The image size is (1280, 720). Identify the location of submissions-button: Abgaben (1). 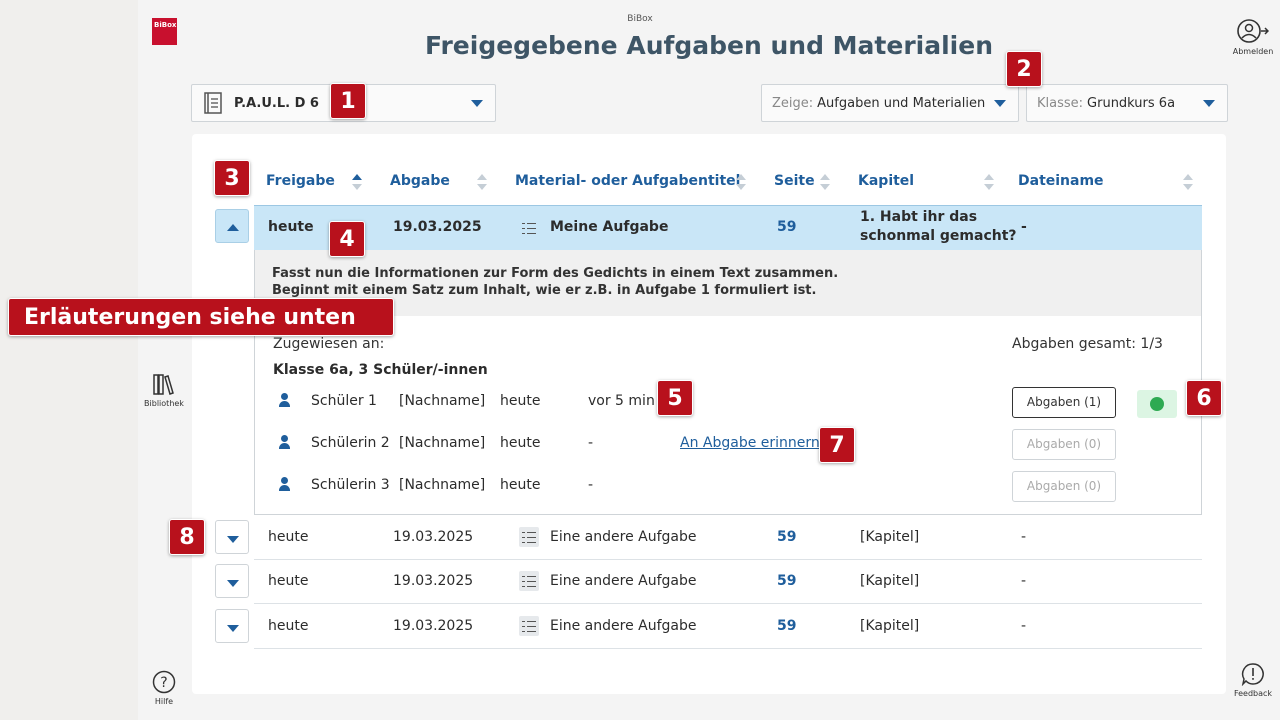
(1064, 402).